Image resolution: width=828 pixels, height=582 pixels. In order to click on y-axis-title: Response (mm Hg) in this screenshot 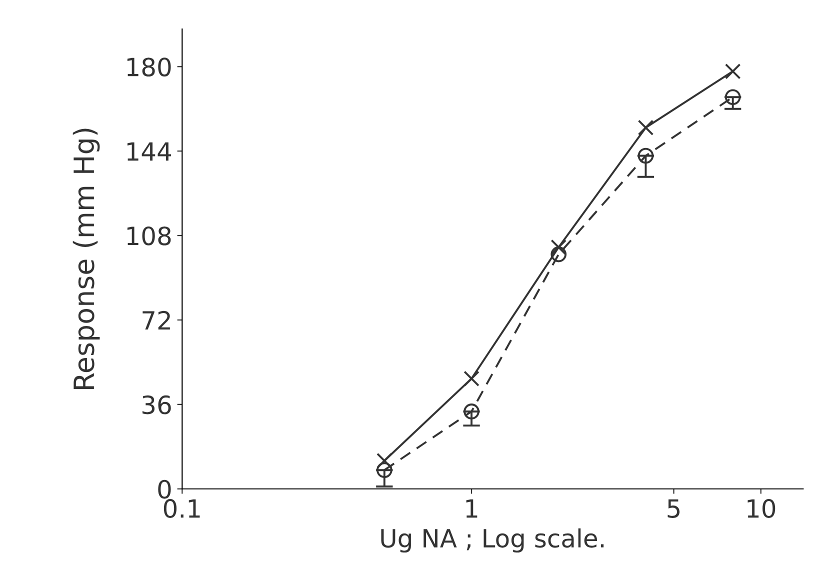, I will do `click(86, 258)`.